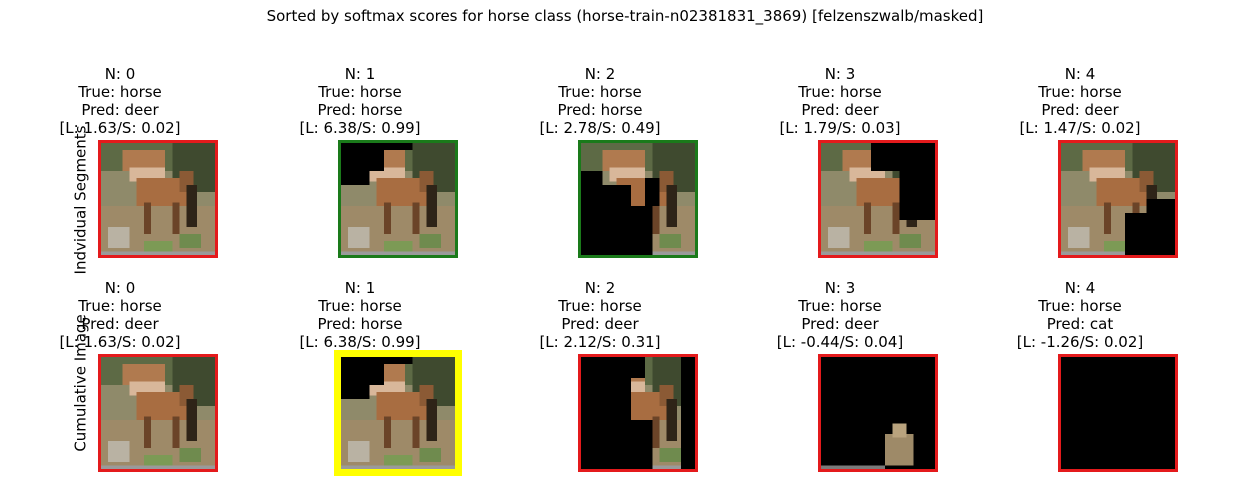 The width and height of the screenshot is (1250, 500). Describe the element at coordinates (1080, 128) in the screenshot. I see `caption-scores: [L: 1.47/S: 0.02]` at that location.